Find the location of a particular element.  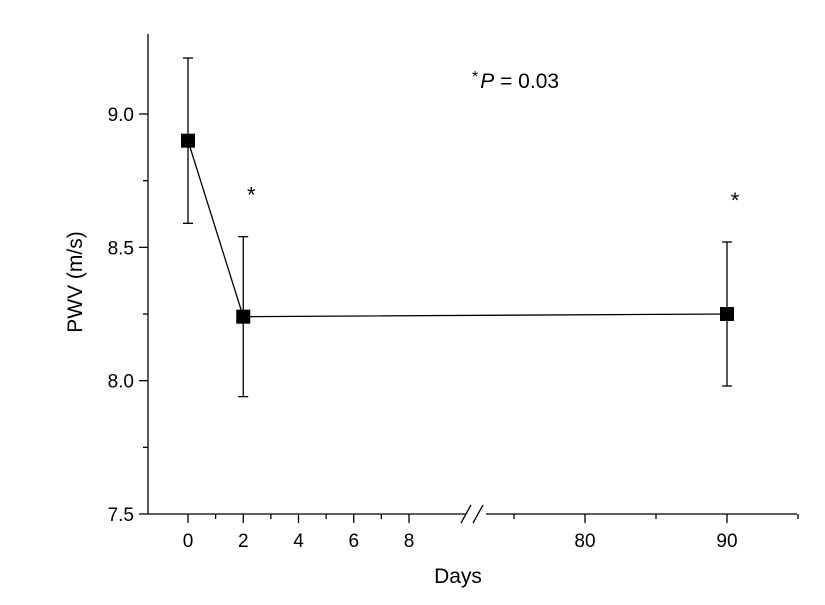

annotation-star: * is located at coordinates (475, 77).